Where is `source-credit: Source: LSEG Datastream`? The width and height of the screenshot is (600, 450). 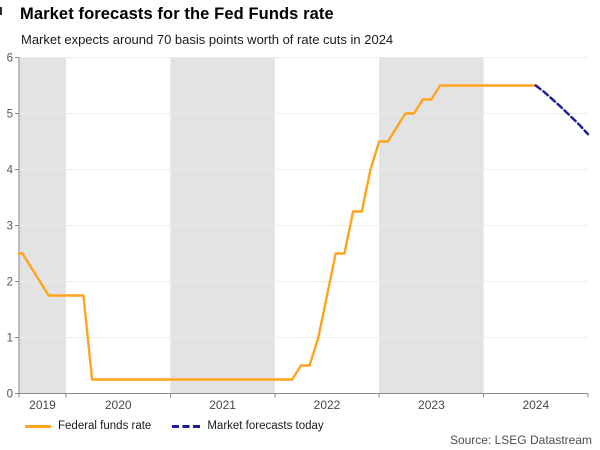 source-credit: Source: LSEG Datastream is located at coordinates (520, 440).